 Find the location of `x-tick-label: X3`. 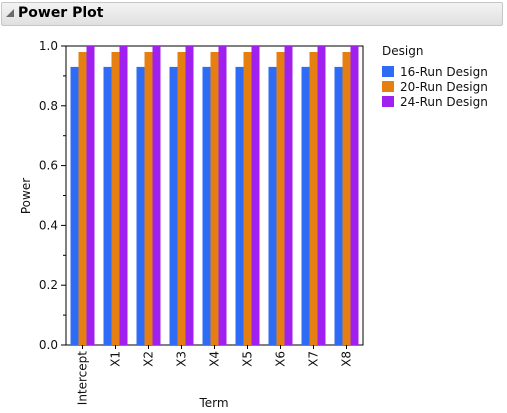

x-tick-label: X3 is located at coordinates (182, 359).